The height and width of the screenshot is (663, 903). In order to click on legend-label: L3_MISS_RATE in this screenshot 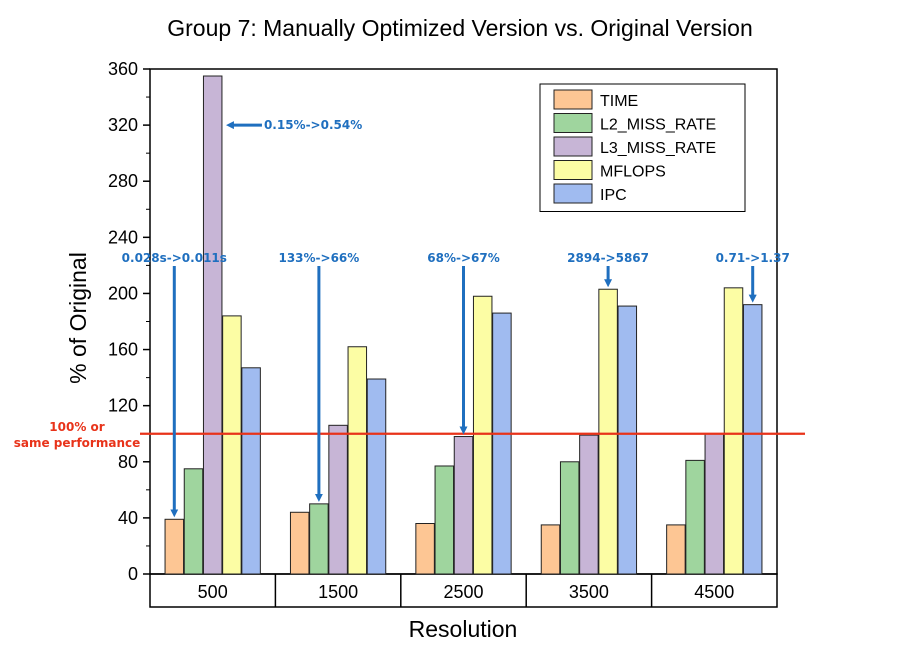, I will do `click(658, 148)`.